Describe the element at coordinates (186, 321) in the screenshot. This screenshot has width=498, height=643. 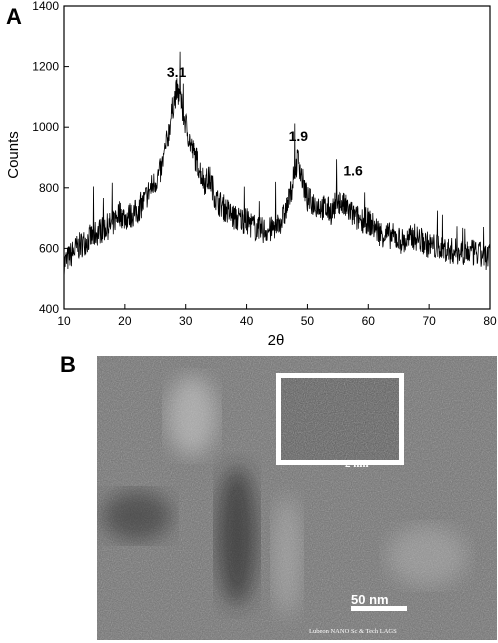
I see `x-tick-label: 30` at that location.